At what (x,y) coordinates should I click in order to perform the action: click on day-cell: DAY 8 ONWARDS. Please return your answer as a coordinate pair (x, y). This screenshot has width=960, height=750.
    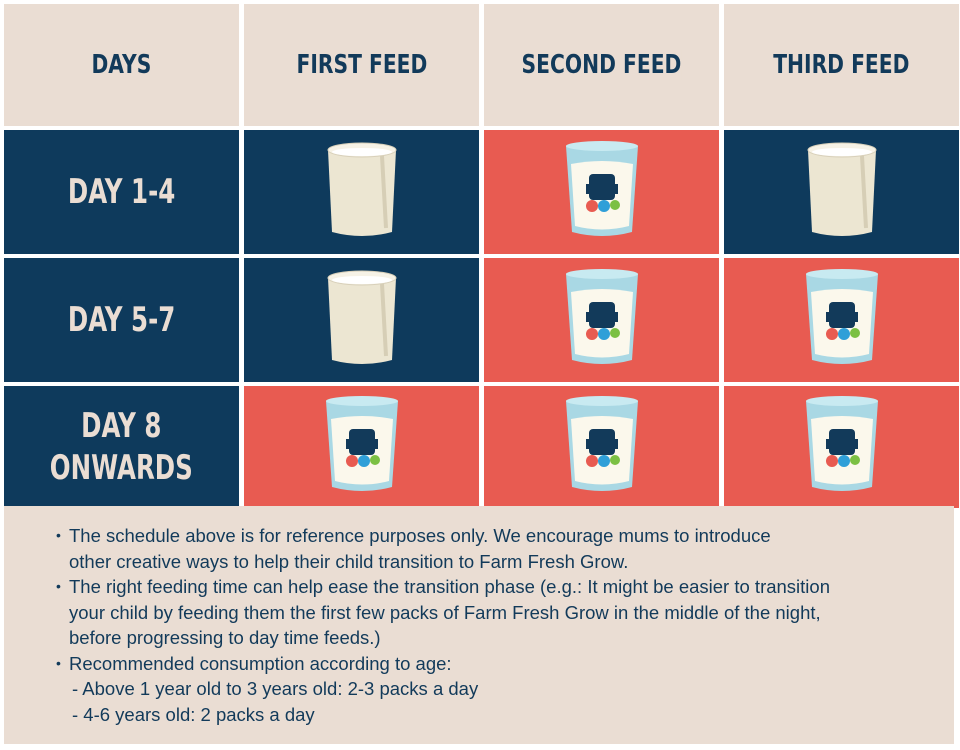
    Looking at the image, I should click on (121, 447).